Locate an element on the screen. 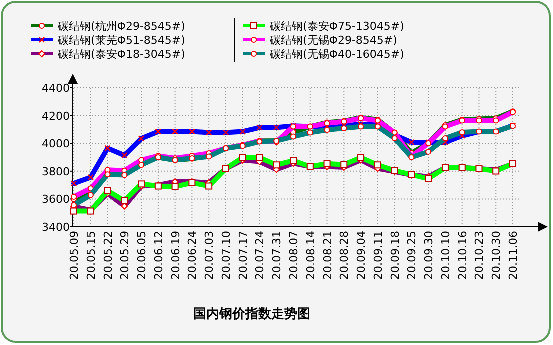  x-tick-label: 20.09.11 is located at coordinates (378, 255).